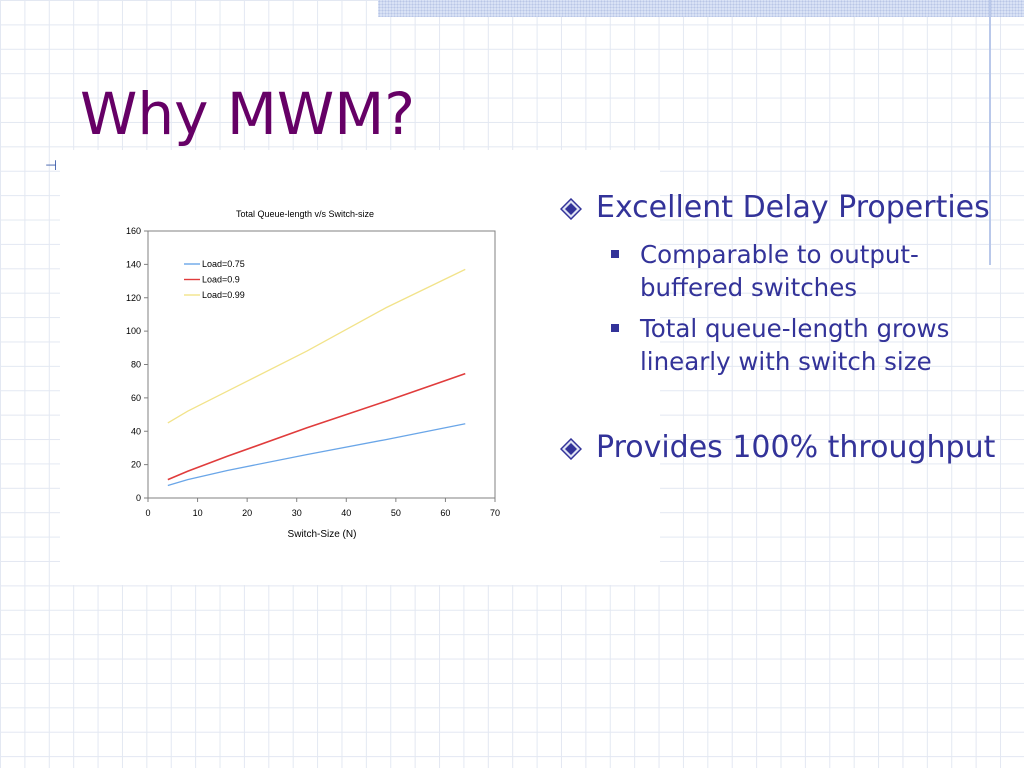  Describe the element at coordinates (136, 365) in the screenshot. I see `y-tick-label: 80` at that location.